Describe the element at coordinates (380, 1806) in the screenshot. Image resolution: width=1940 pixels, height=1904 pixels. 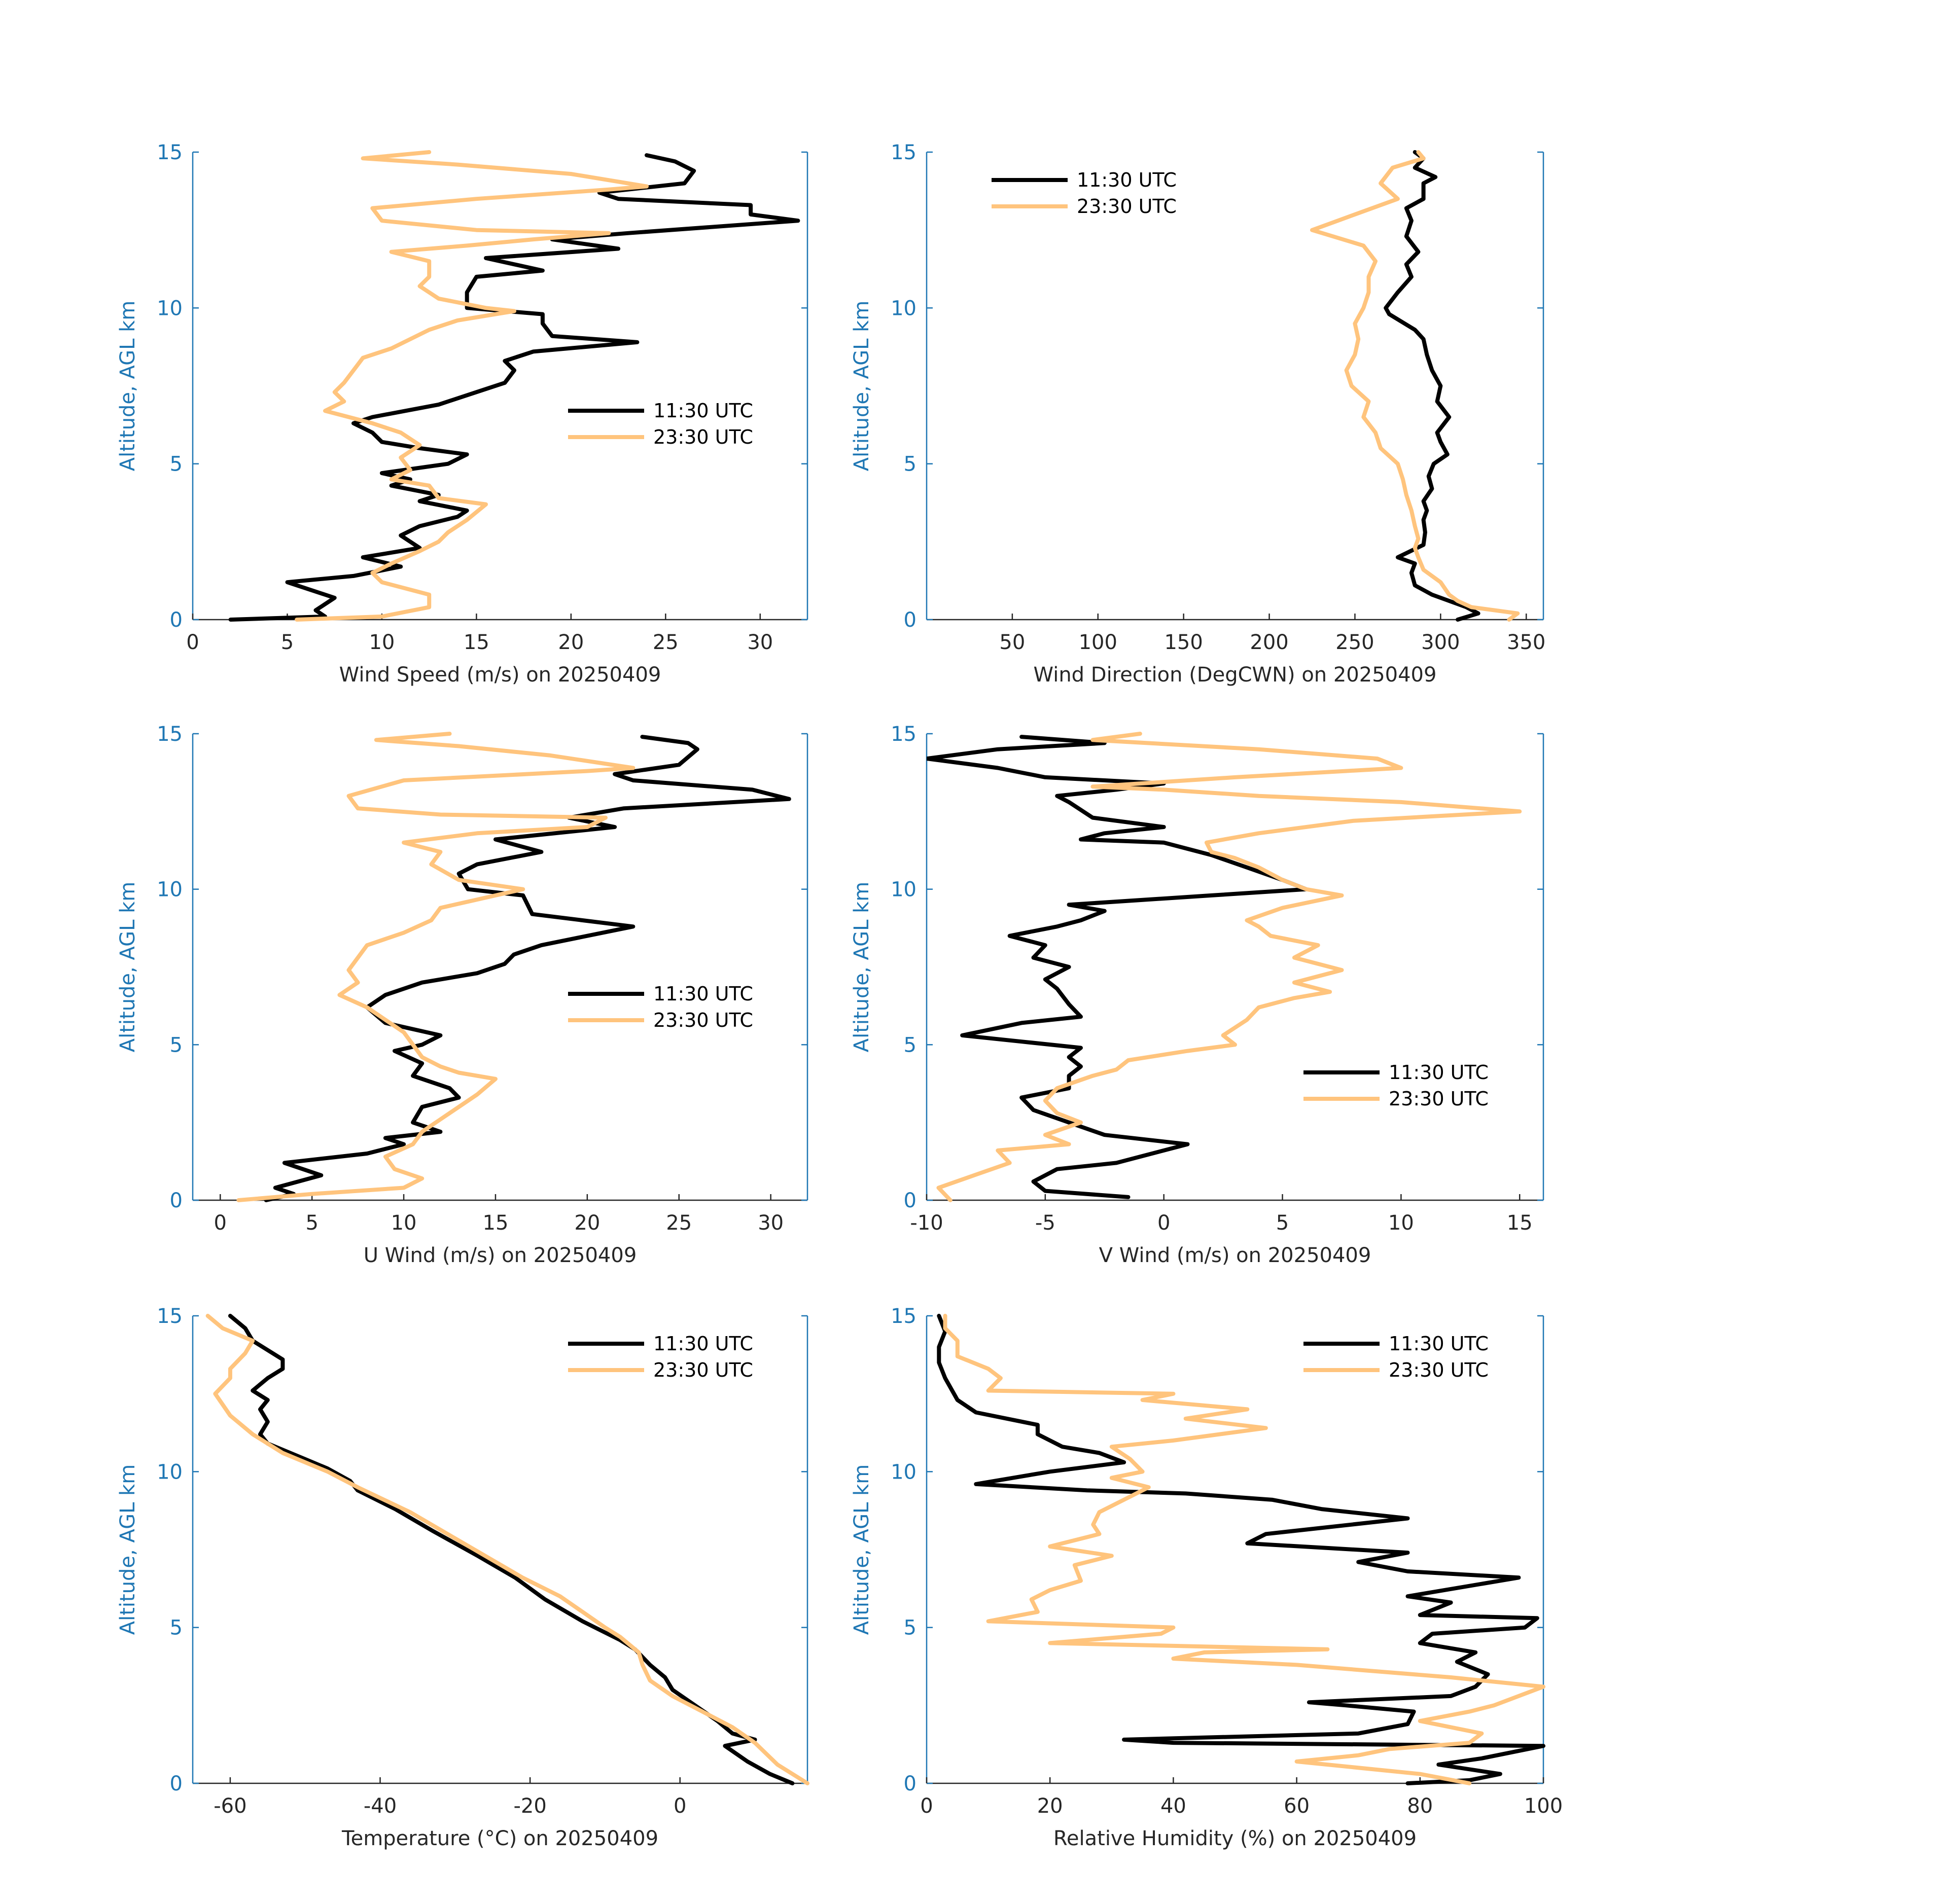
I see `x-tick-label: -40` at that location.